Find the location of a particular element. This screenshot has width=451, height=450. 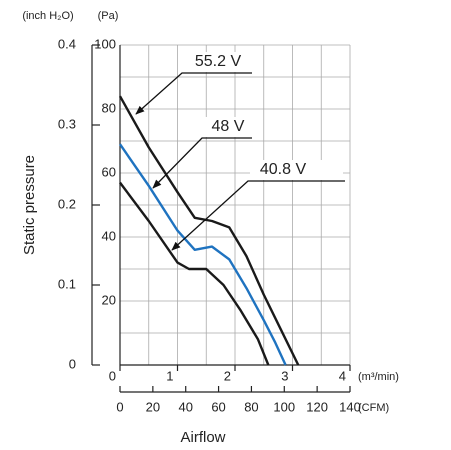

y-unit: (Pa) is located at coordinates (108, 16).